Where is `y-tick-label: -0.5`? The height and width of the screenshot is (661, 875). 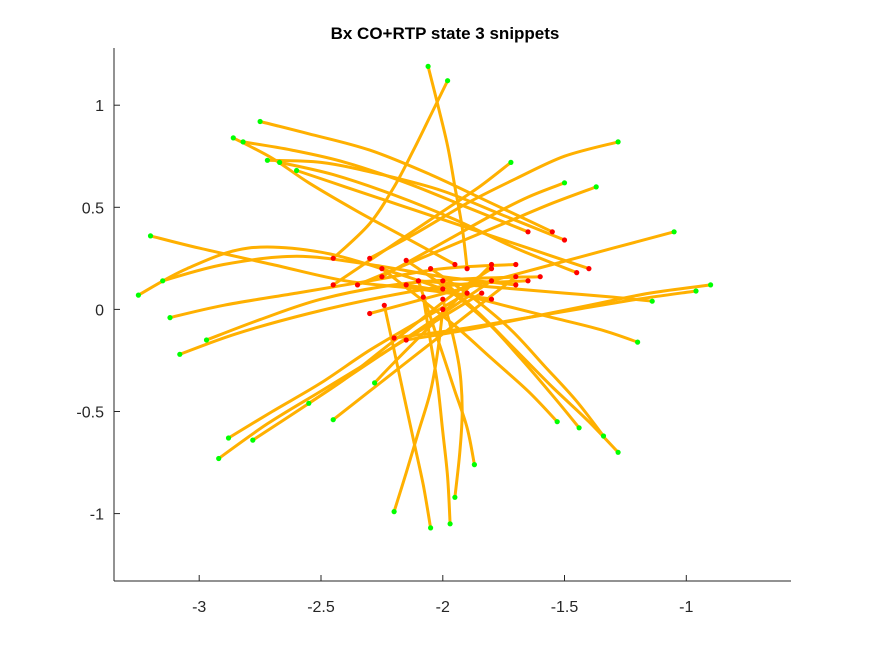
y-tick-label: -0.5 is located at coordinates (90, 413).